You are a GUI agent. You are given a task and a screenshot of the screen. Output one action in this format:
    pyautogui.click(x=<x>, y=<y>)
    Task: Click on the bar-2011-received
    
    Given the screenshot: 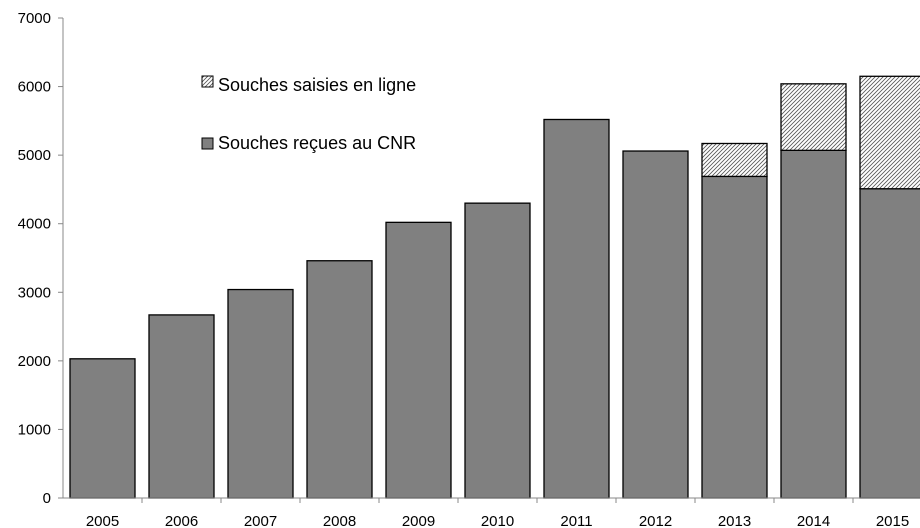 What is the action you would take?
    pyautogui.click(x=576, y=308)
    